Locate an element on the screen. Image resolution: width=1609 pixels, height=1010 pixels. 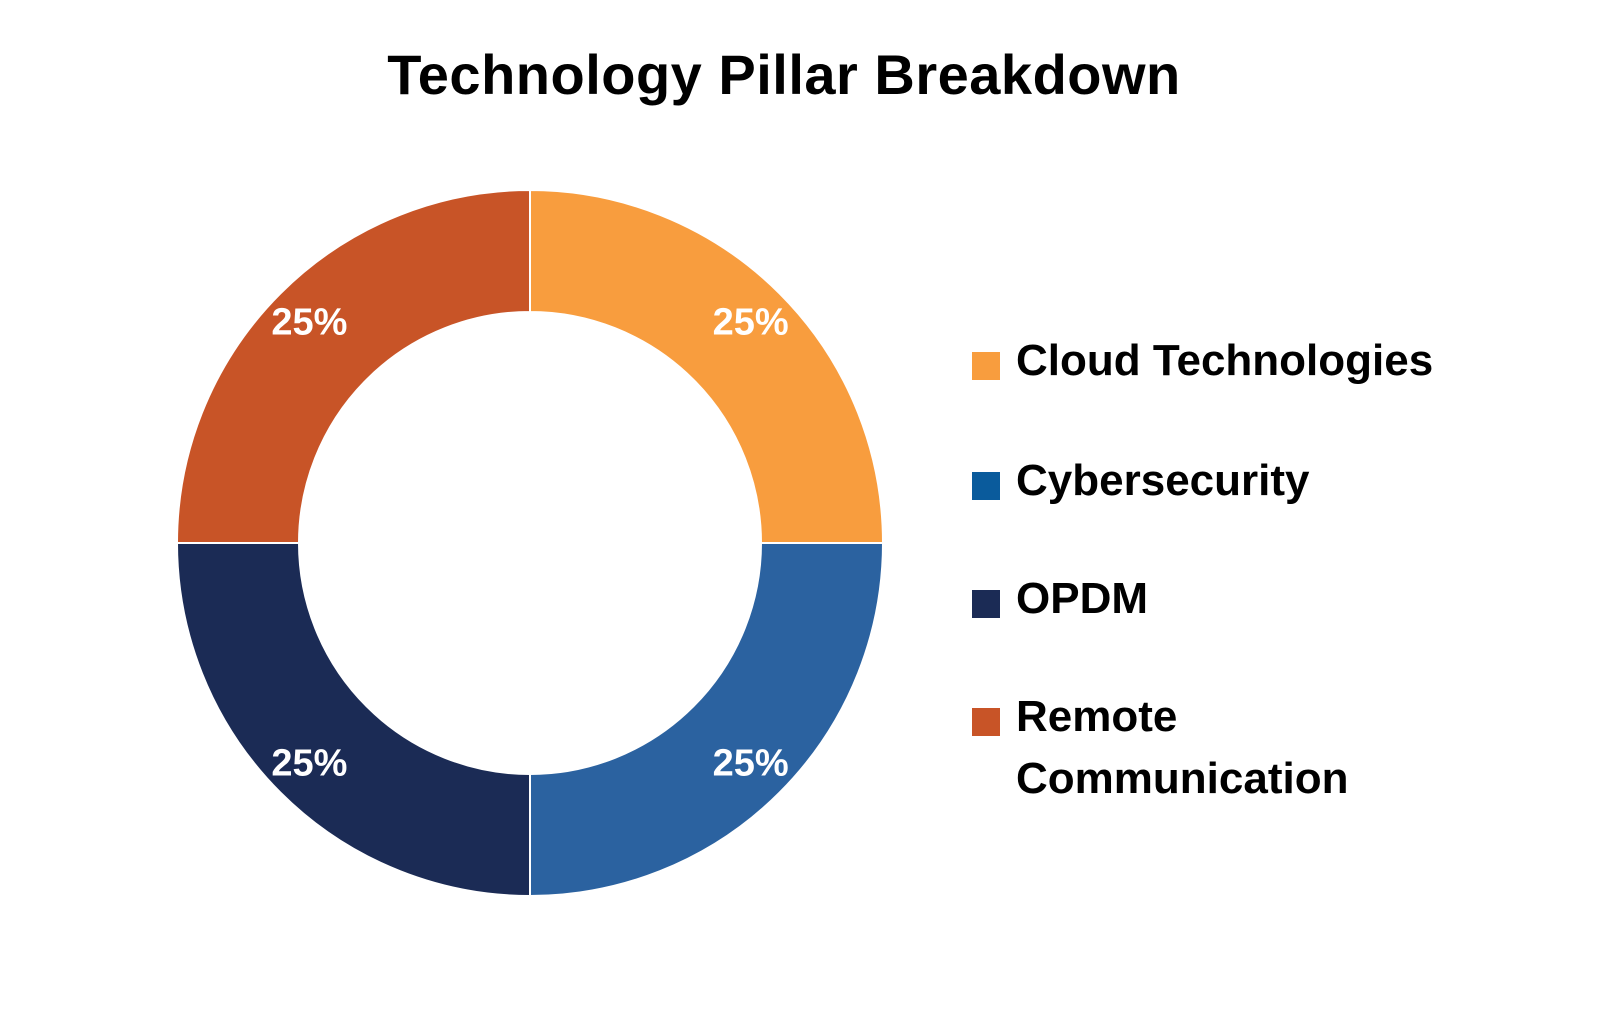
donut-slice-opdm is located at coordinates (353, 720).